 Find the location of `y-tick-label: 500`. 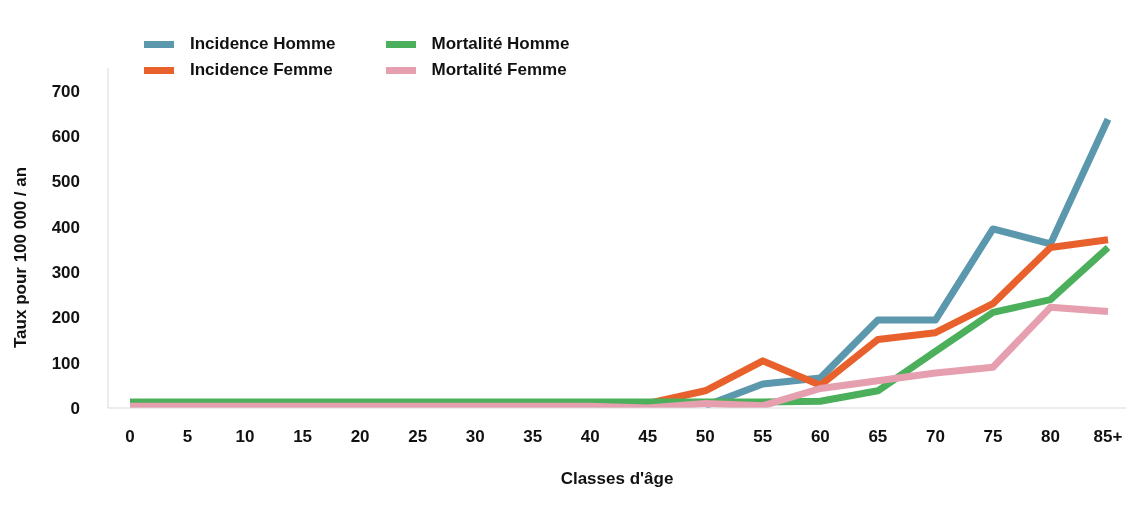

y-tick-label: 500 is located at coordinates (65, 182).